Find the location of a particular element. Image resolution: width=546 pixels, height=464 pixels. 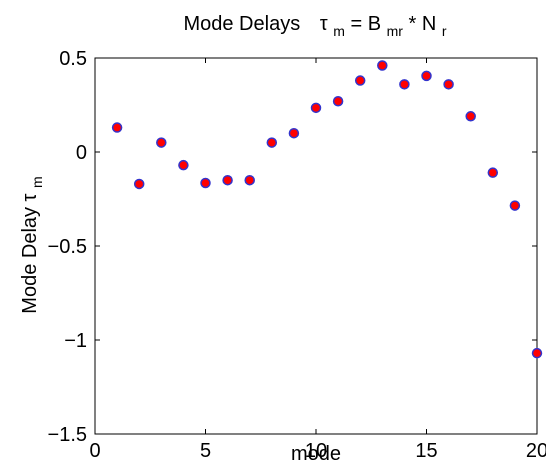

title-tau: τ is located at coordinates (324, 24).